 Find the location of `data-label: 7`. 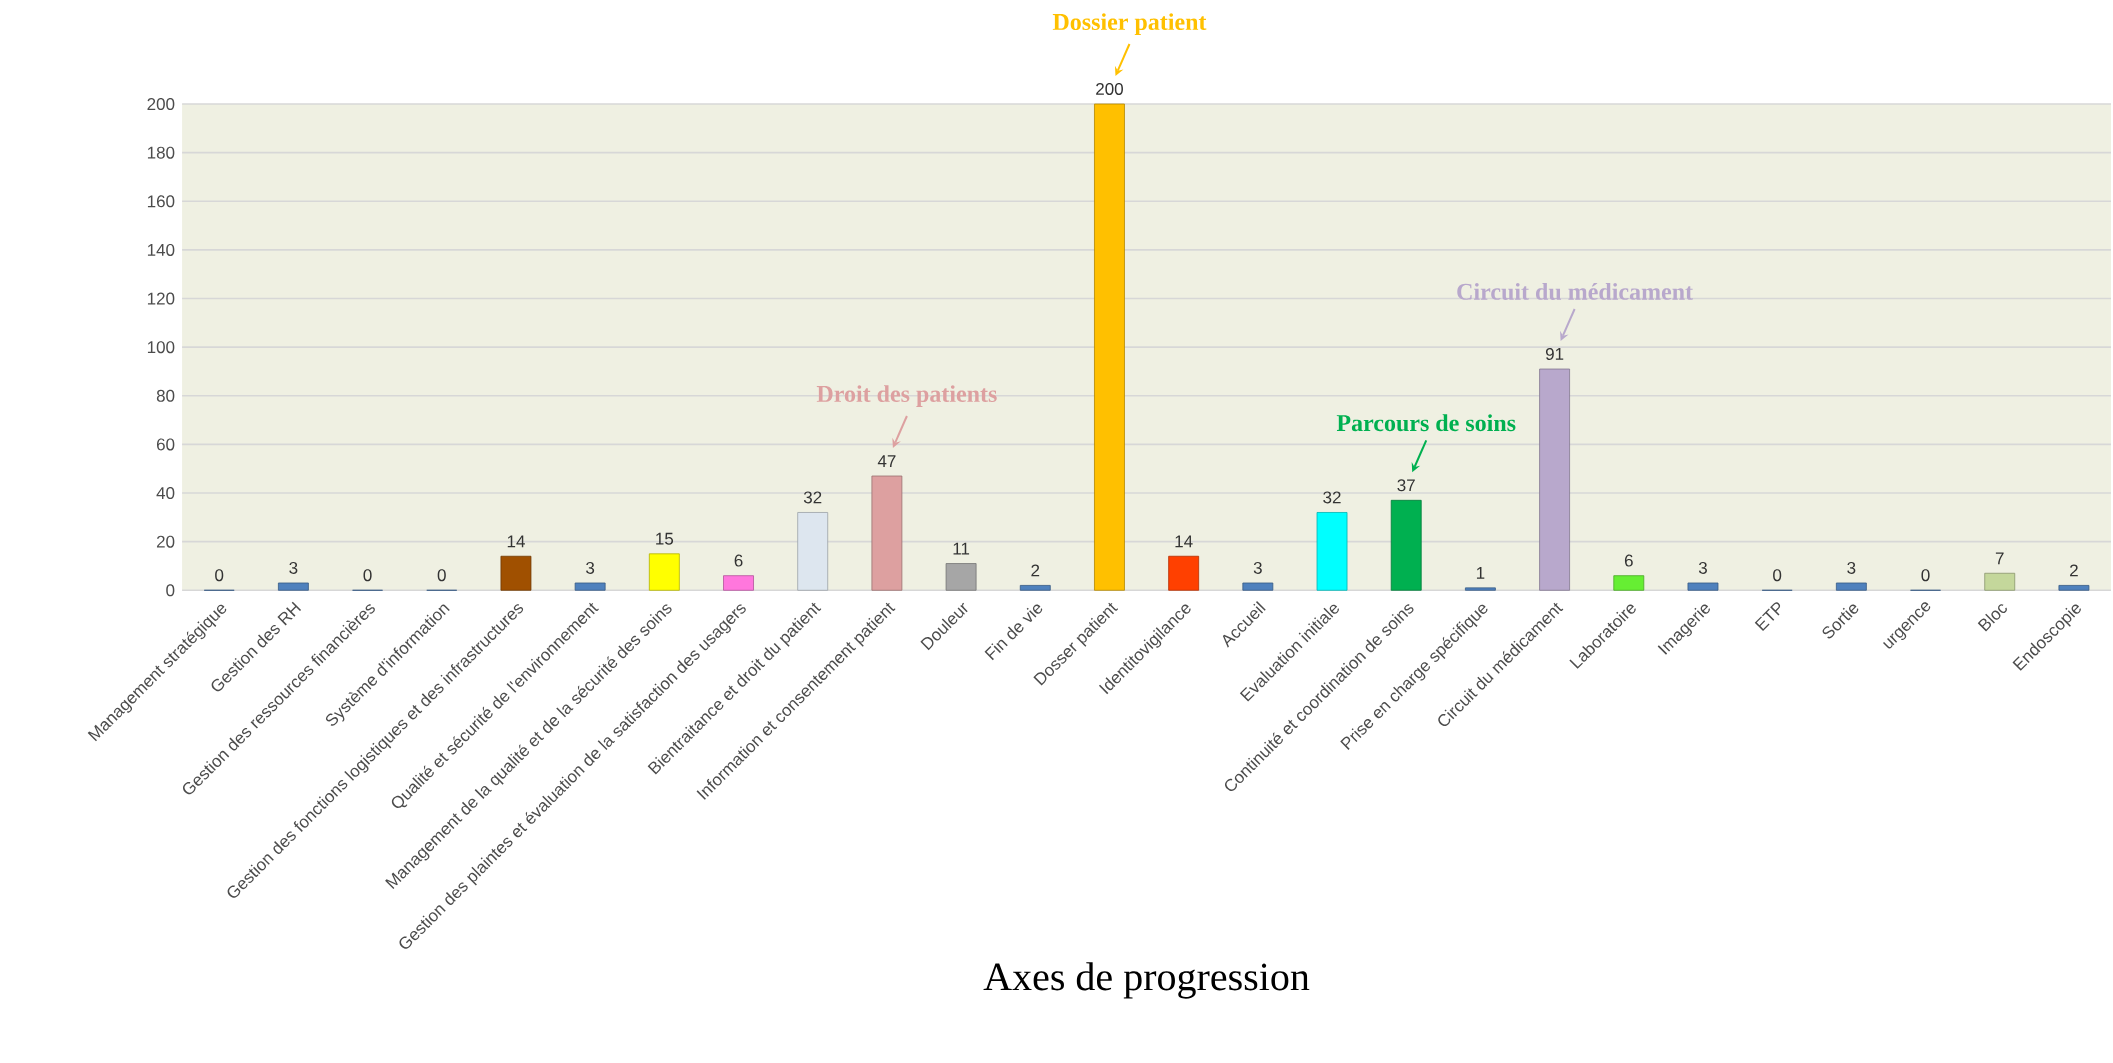

data-label: 7 is located at coordinates (1999, 558).